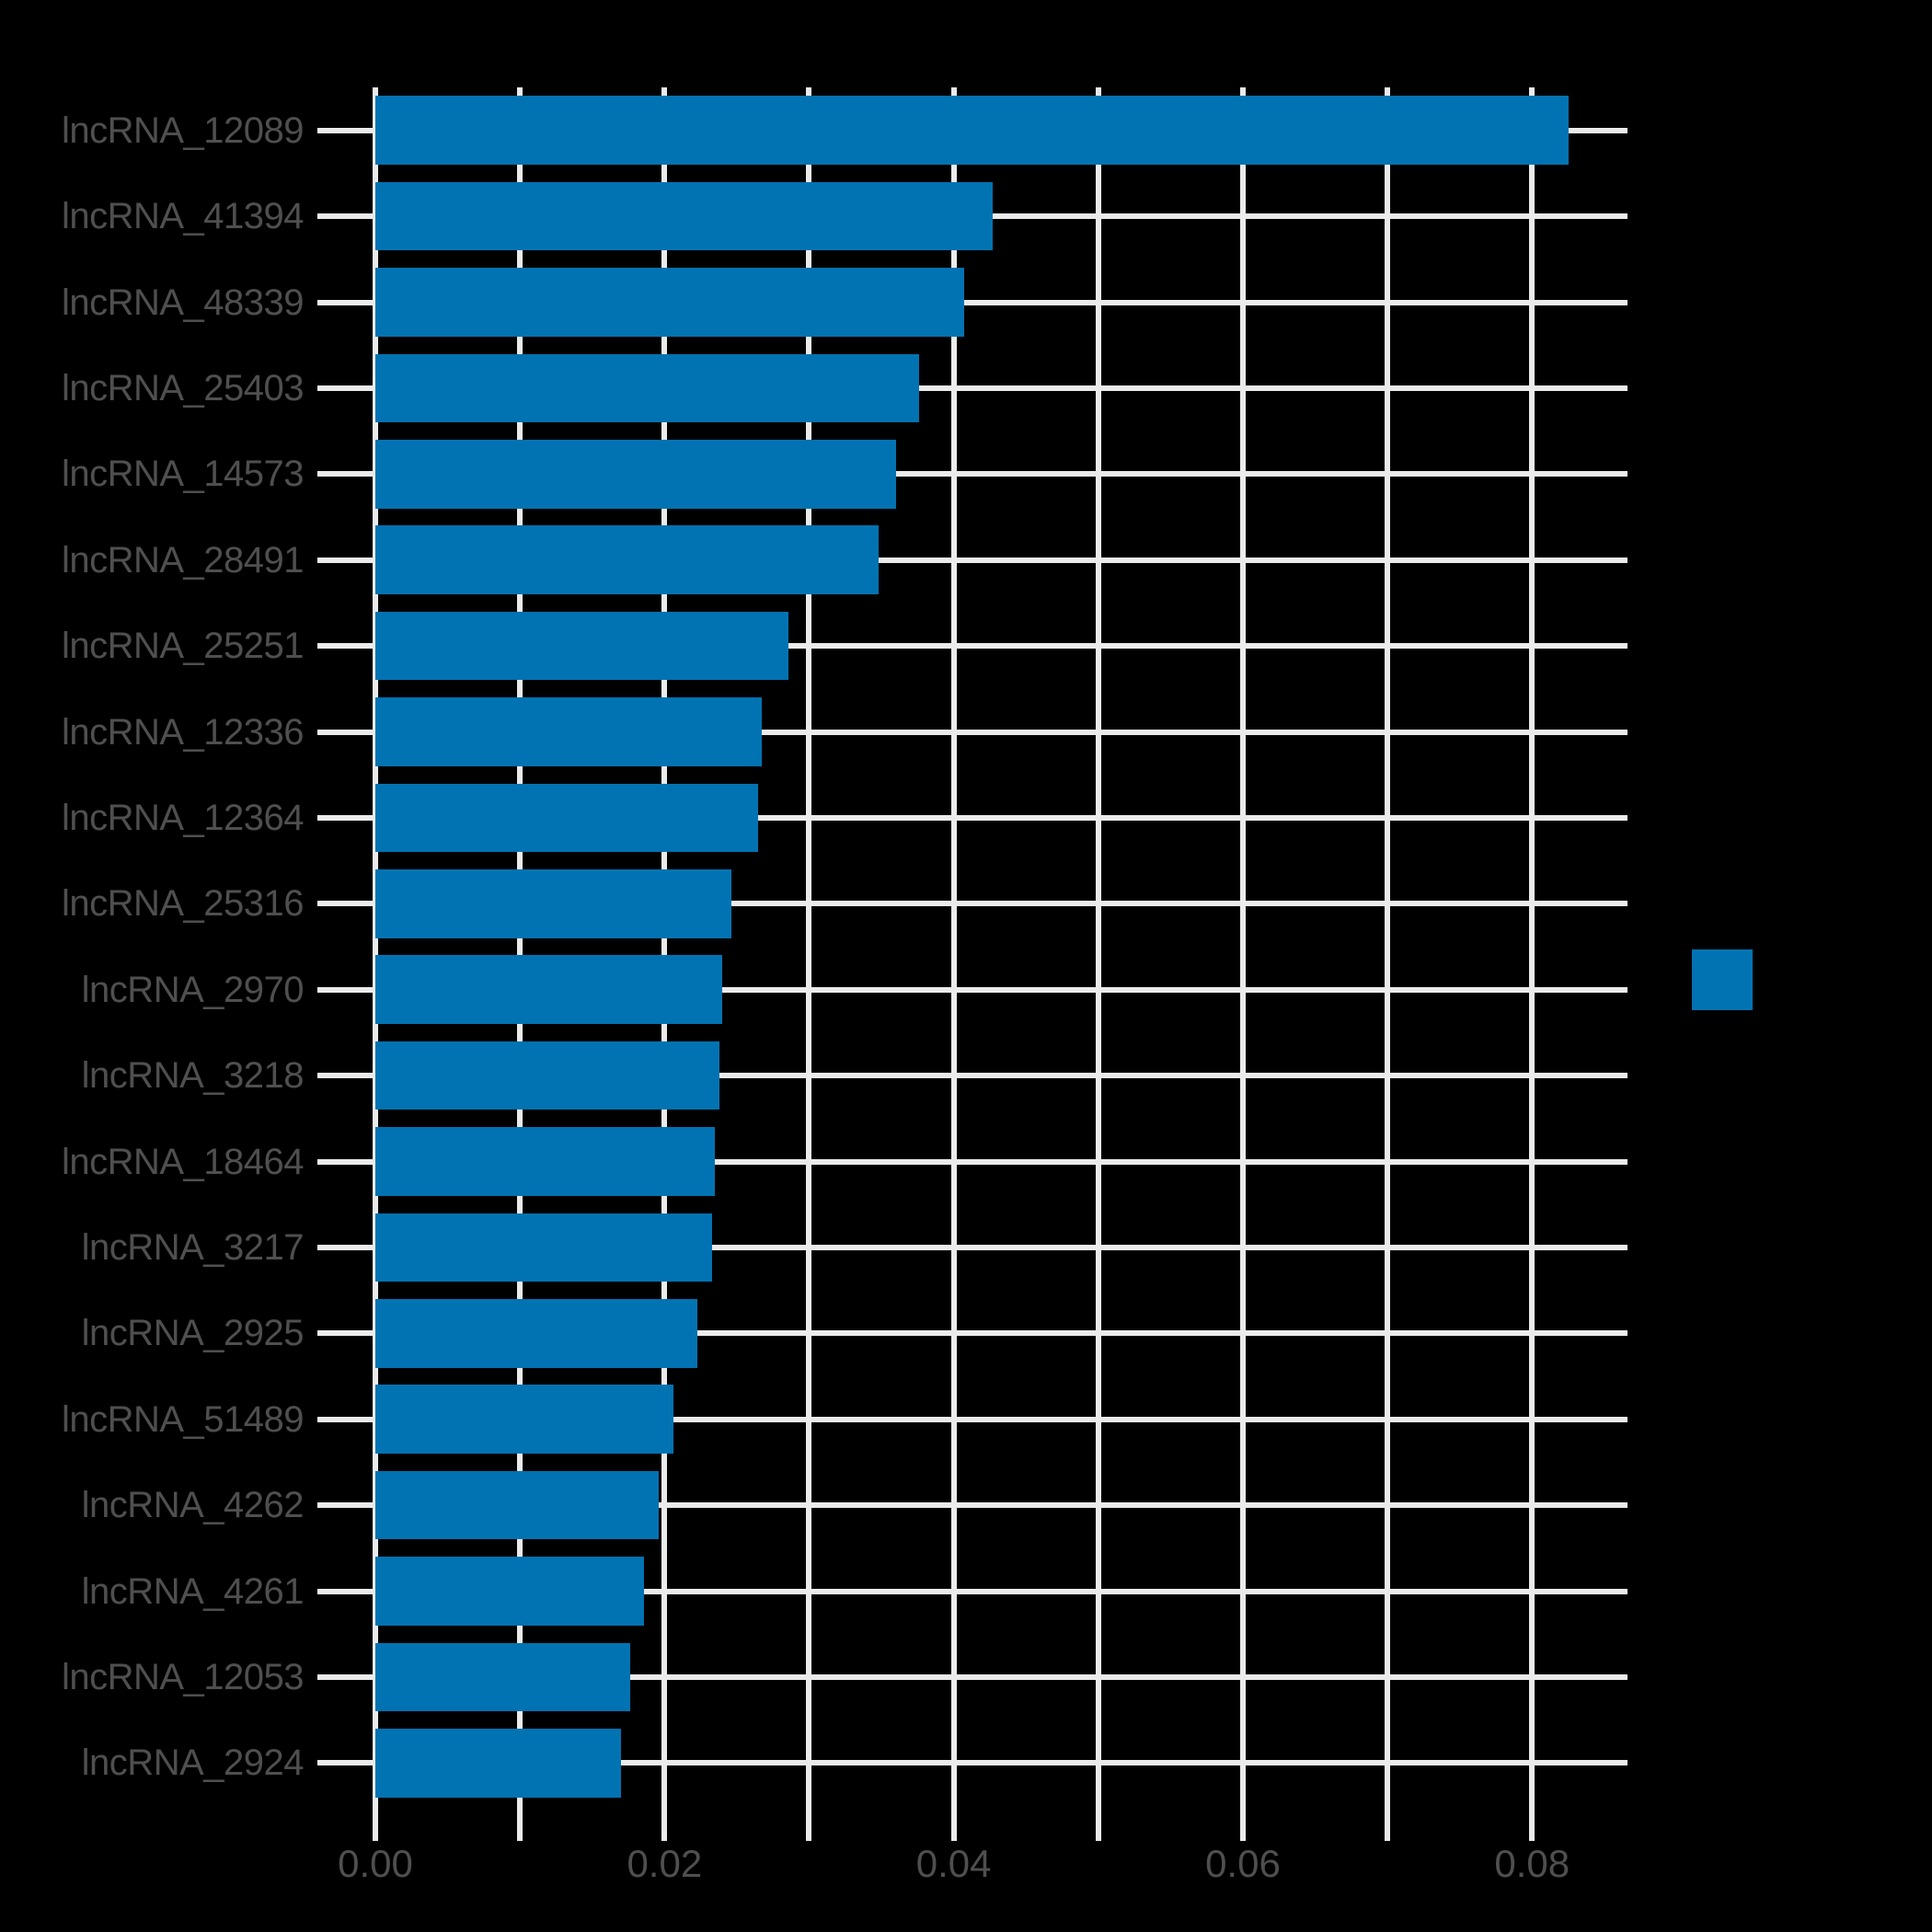 This screenshot has height=1932, width=1932. I want to click on y-tick-label: lncRNA_18464, so click(183, 1161).